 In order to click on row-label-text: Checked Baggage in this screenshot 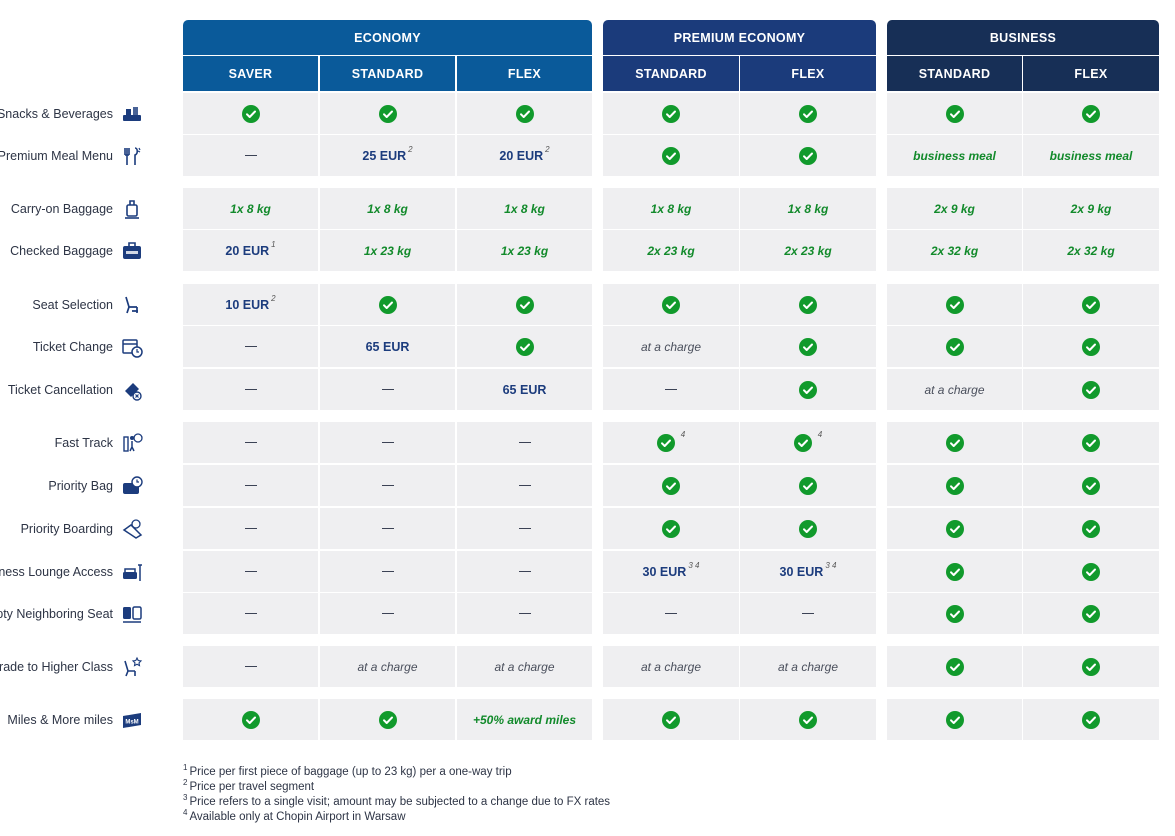, I will do `click(61, 250)`.